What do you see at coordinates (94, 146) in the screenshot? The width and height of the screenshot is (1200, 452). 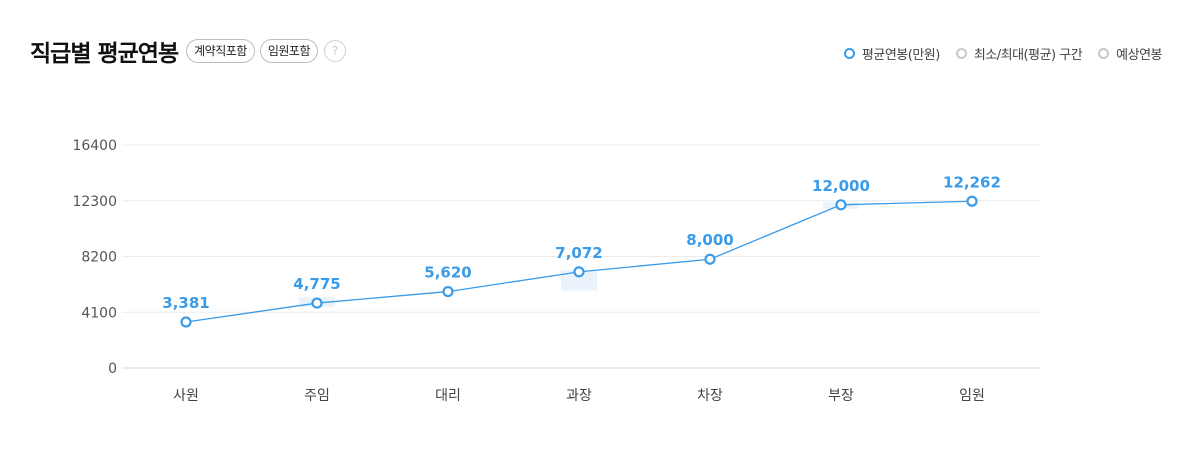 I see `y-tick-label: 16400` at bounding box center [94, 146].